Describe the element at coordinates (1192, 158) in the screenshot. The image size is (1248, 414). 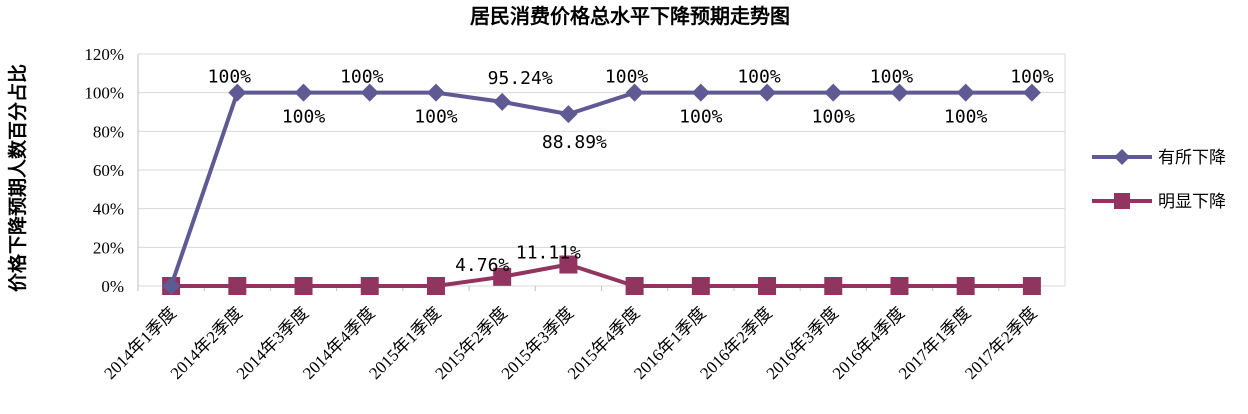
I see `legend-label: 有所下降` at that location.